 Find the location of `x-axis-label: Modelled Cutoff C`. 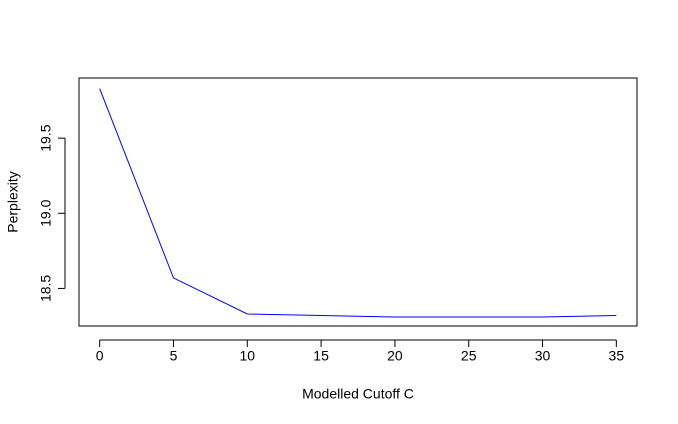

x-axis-label: Modelled Cutoff C is located at coordinates (358, 394).